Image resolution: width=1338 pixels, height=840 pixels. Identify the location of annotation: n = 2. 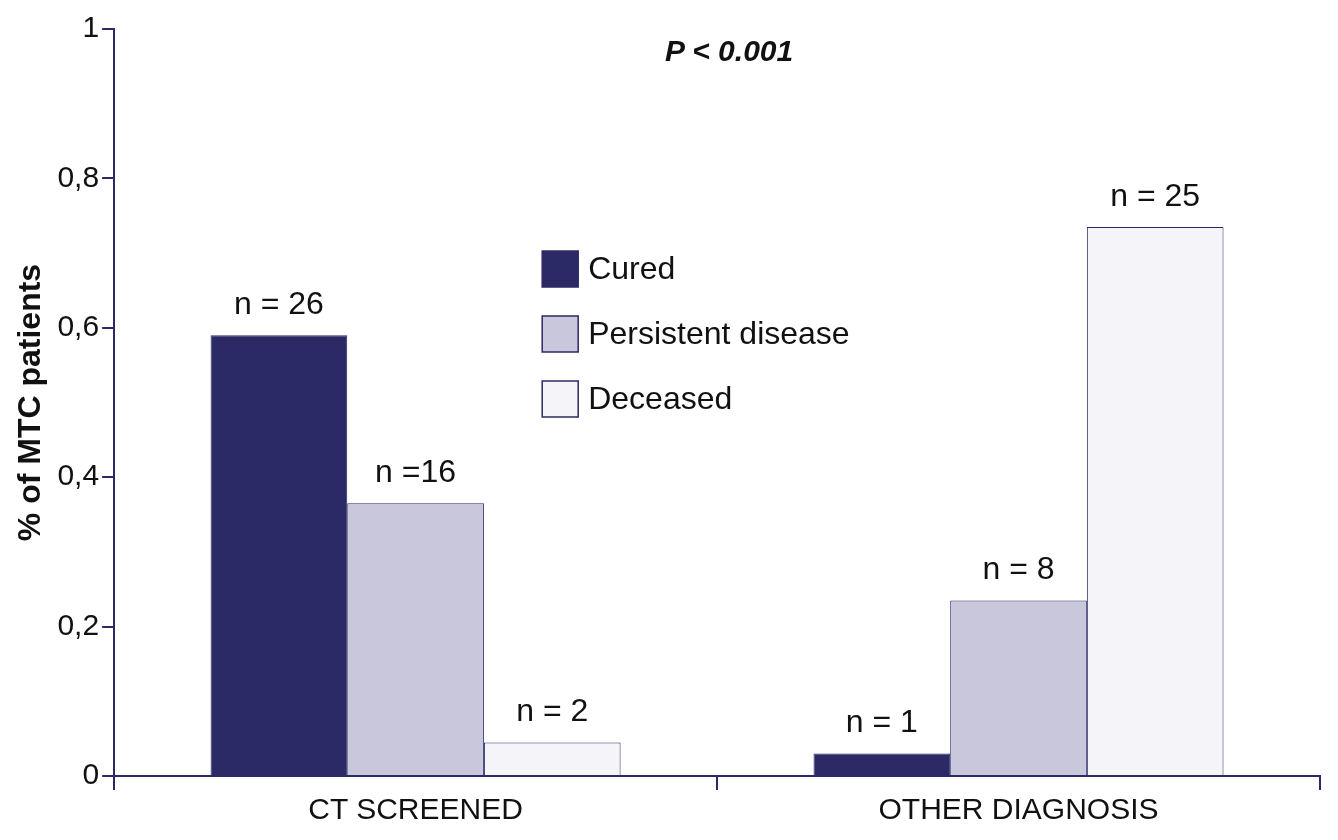
(552, 710).